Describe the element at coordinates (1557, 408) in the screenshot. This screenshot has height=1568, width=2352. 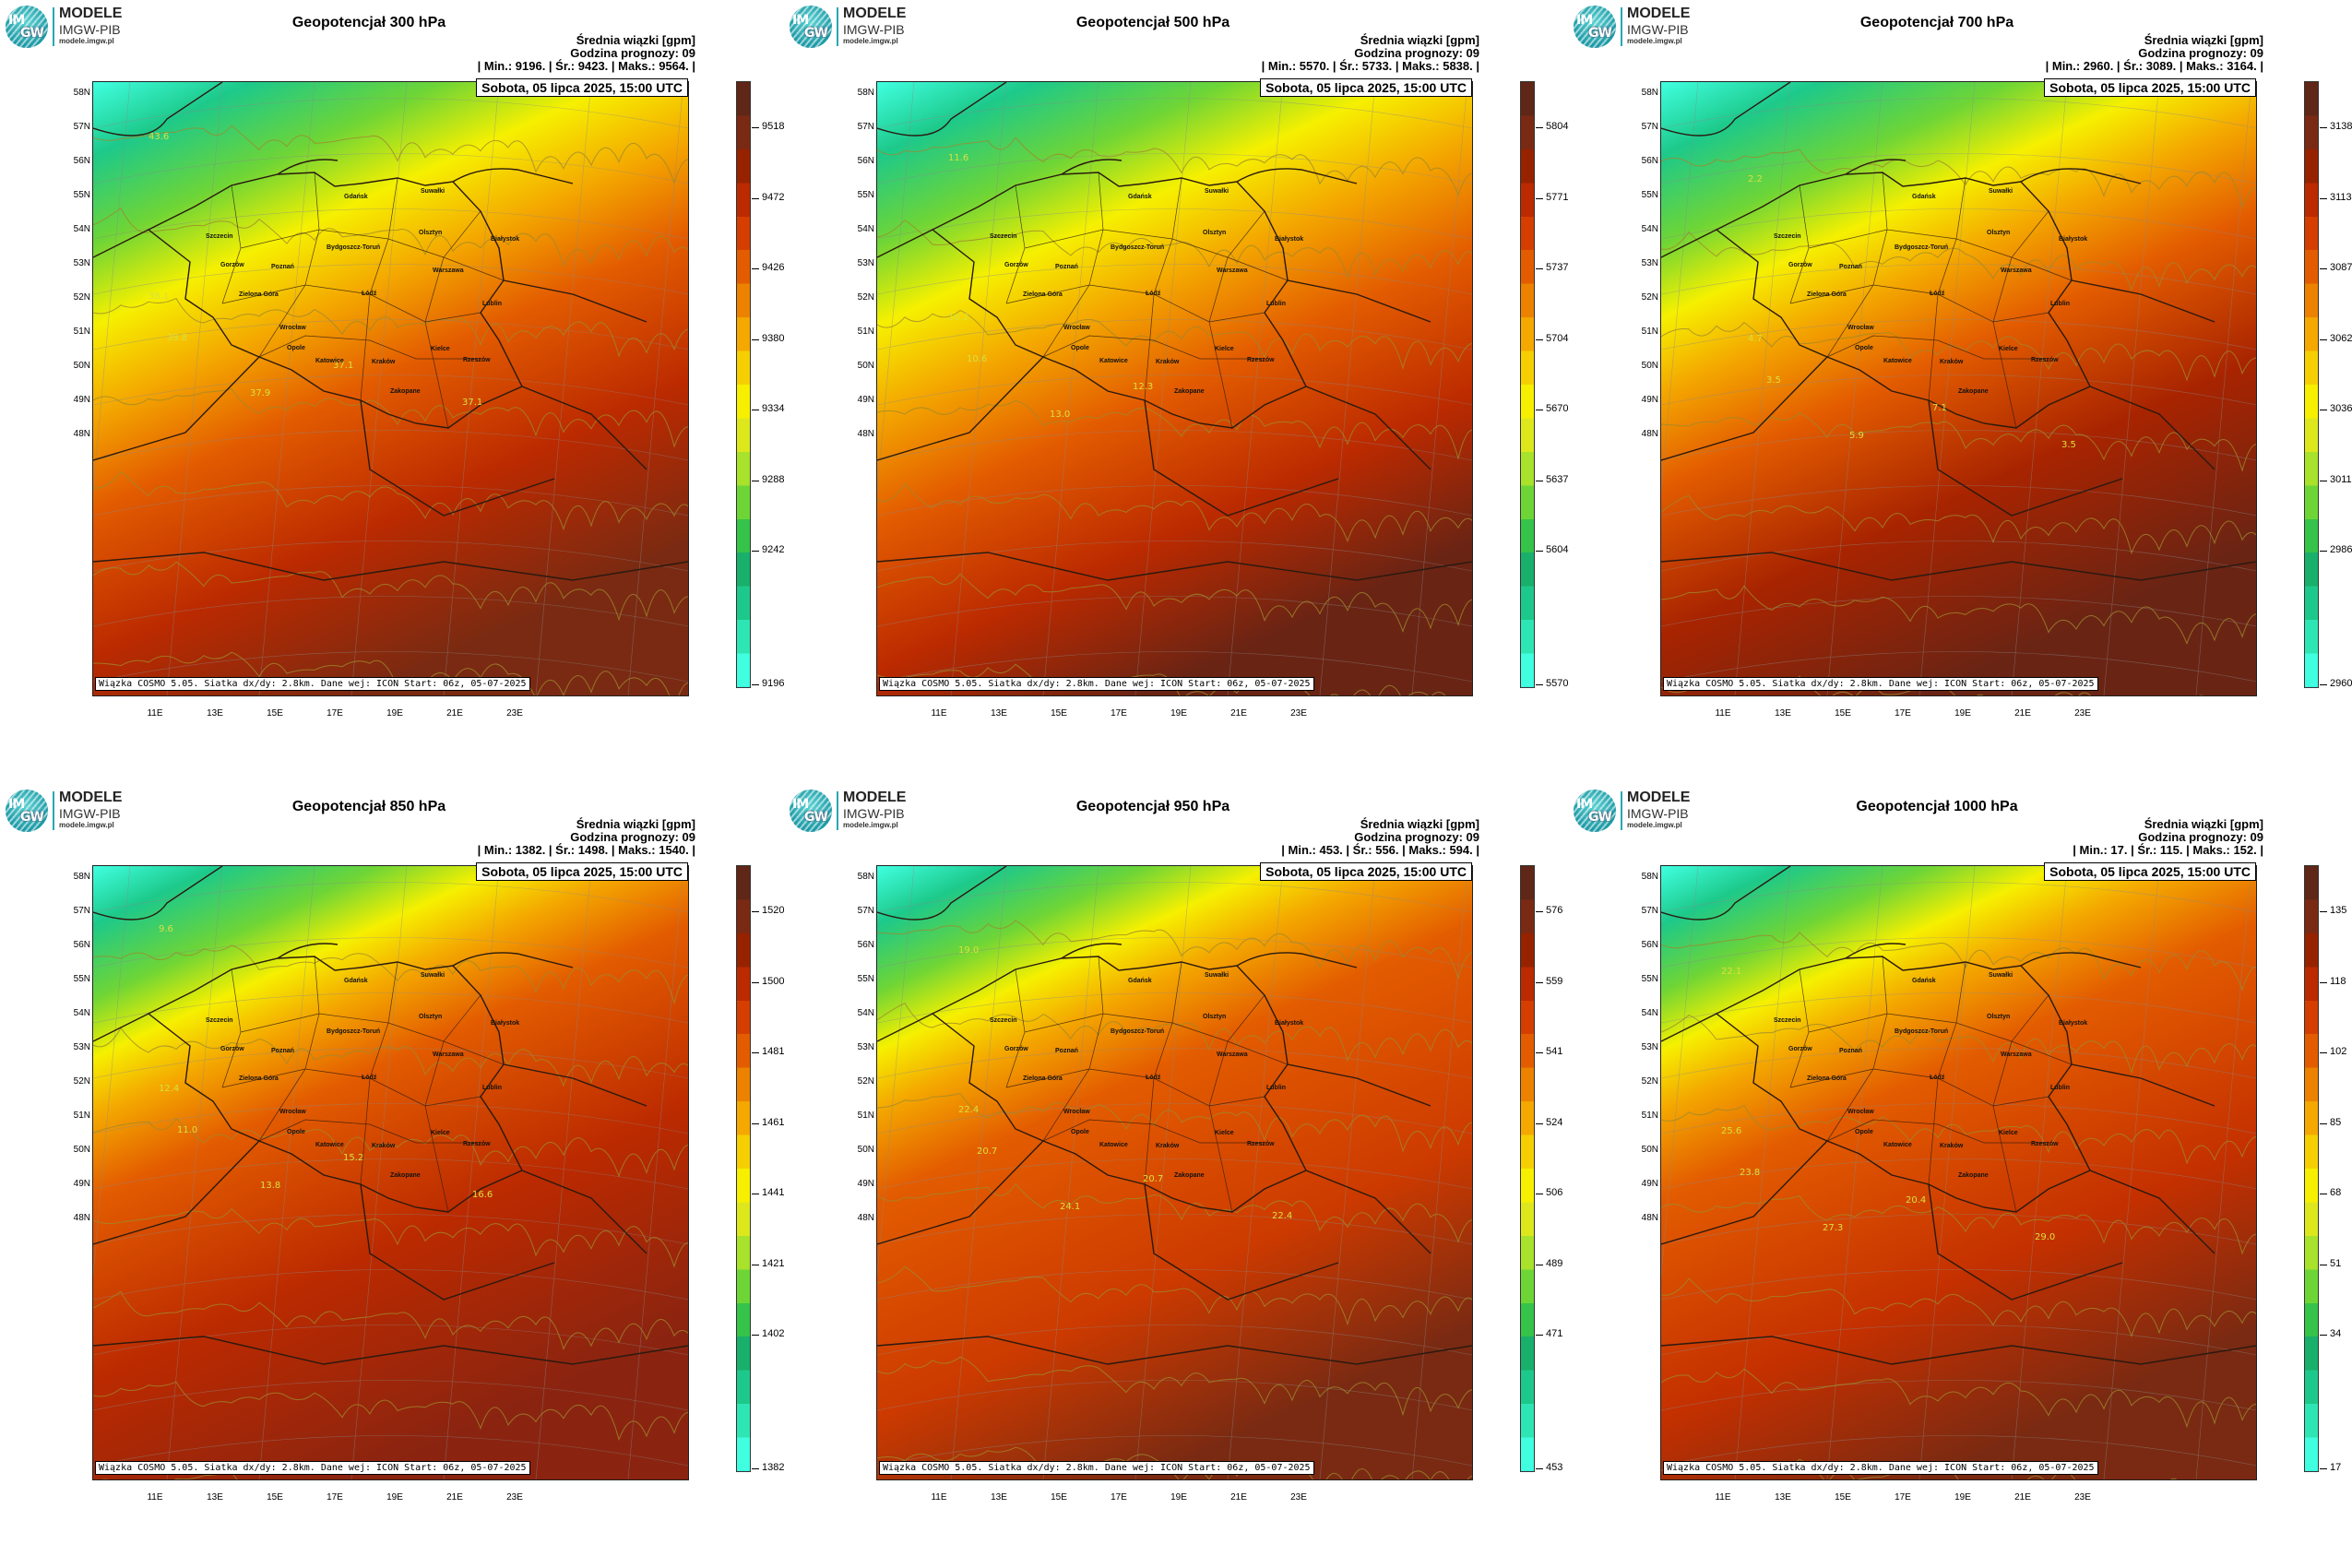
I see `colorbar-label: 5670` at that location.